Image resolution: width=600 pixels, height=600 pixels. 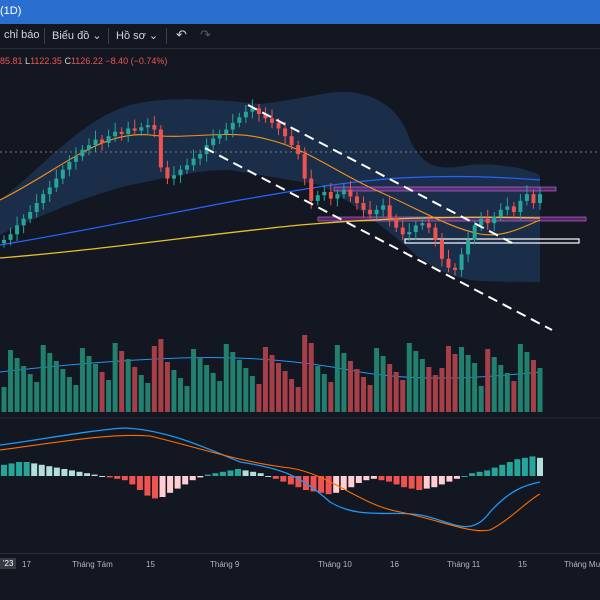 I want to click on ohlc-low: 1122.35, so click(x=46, y=61).